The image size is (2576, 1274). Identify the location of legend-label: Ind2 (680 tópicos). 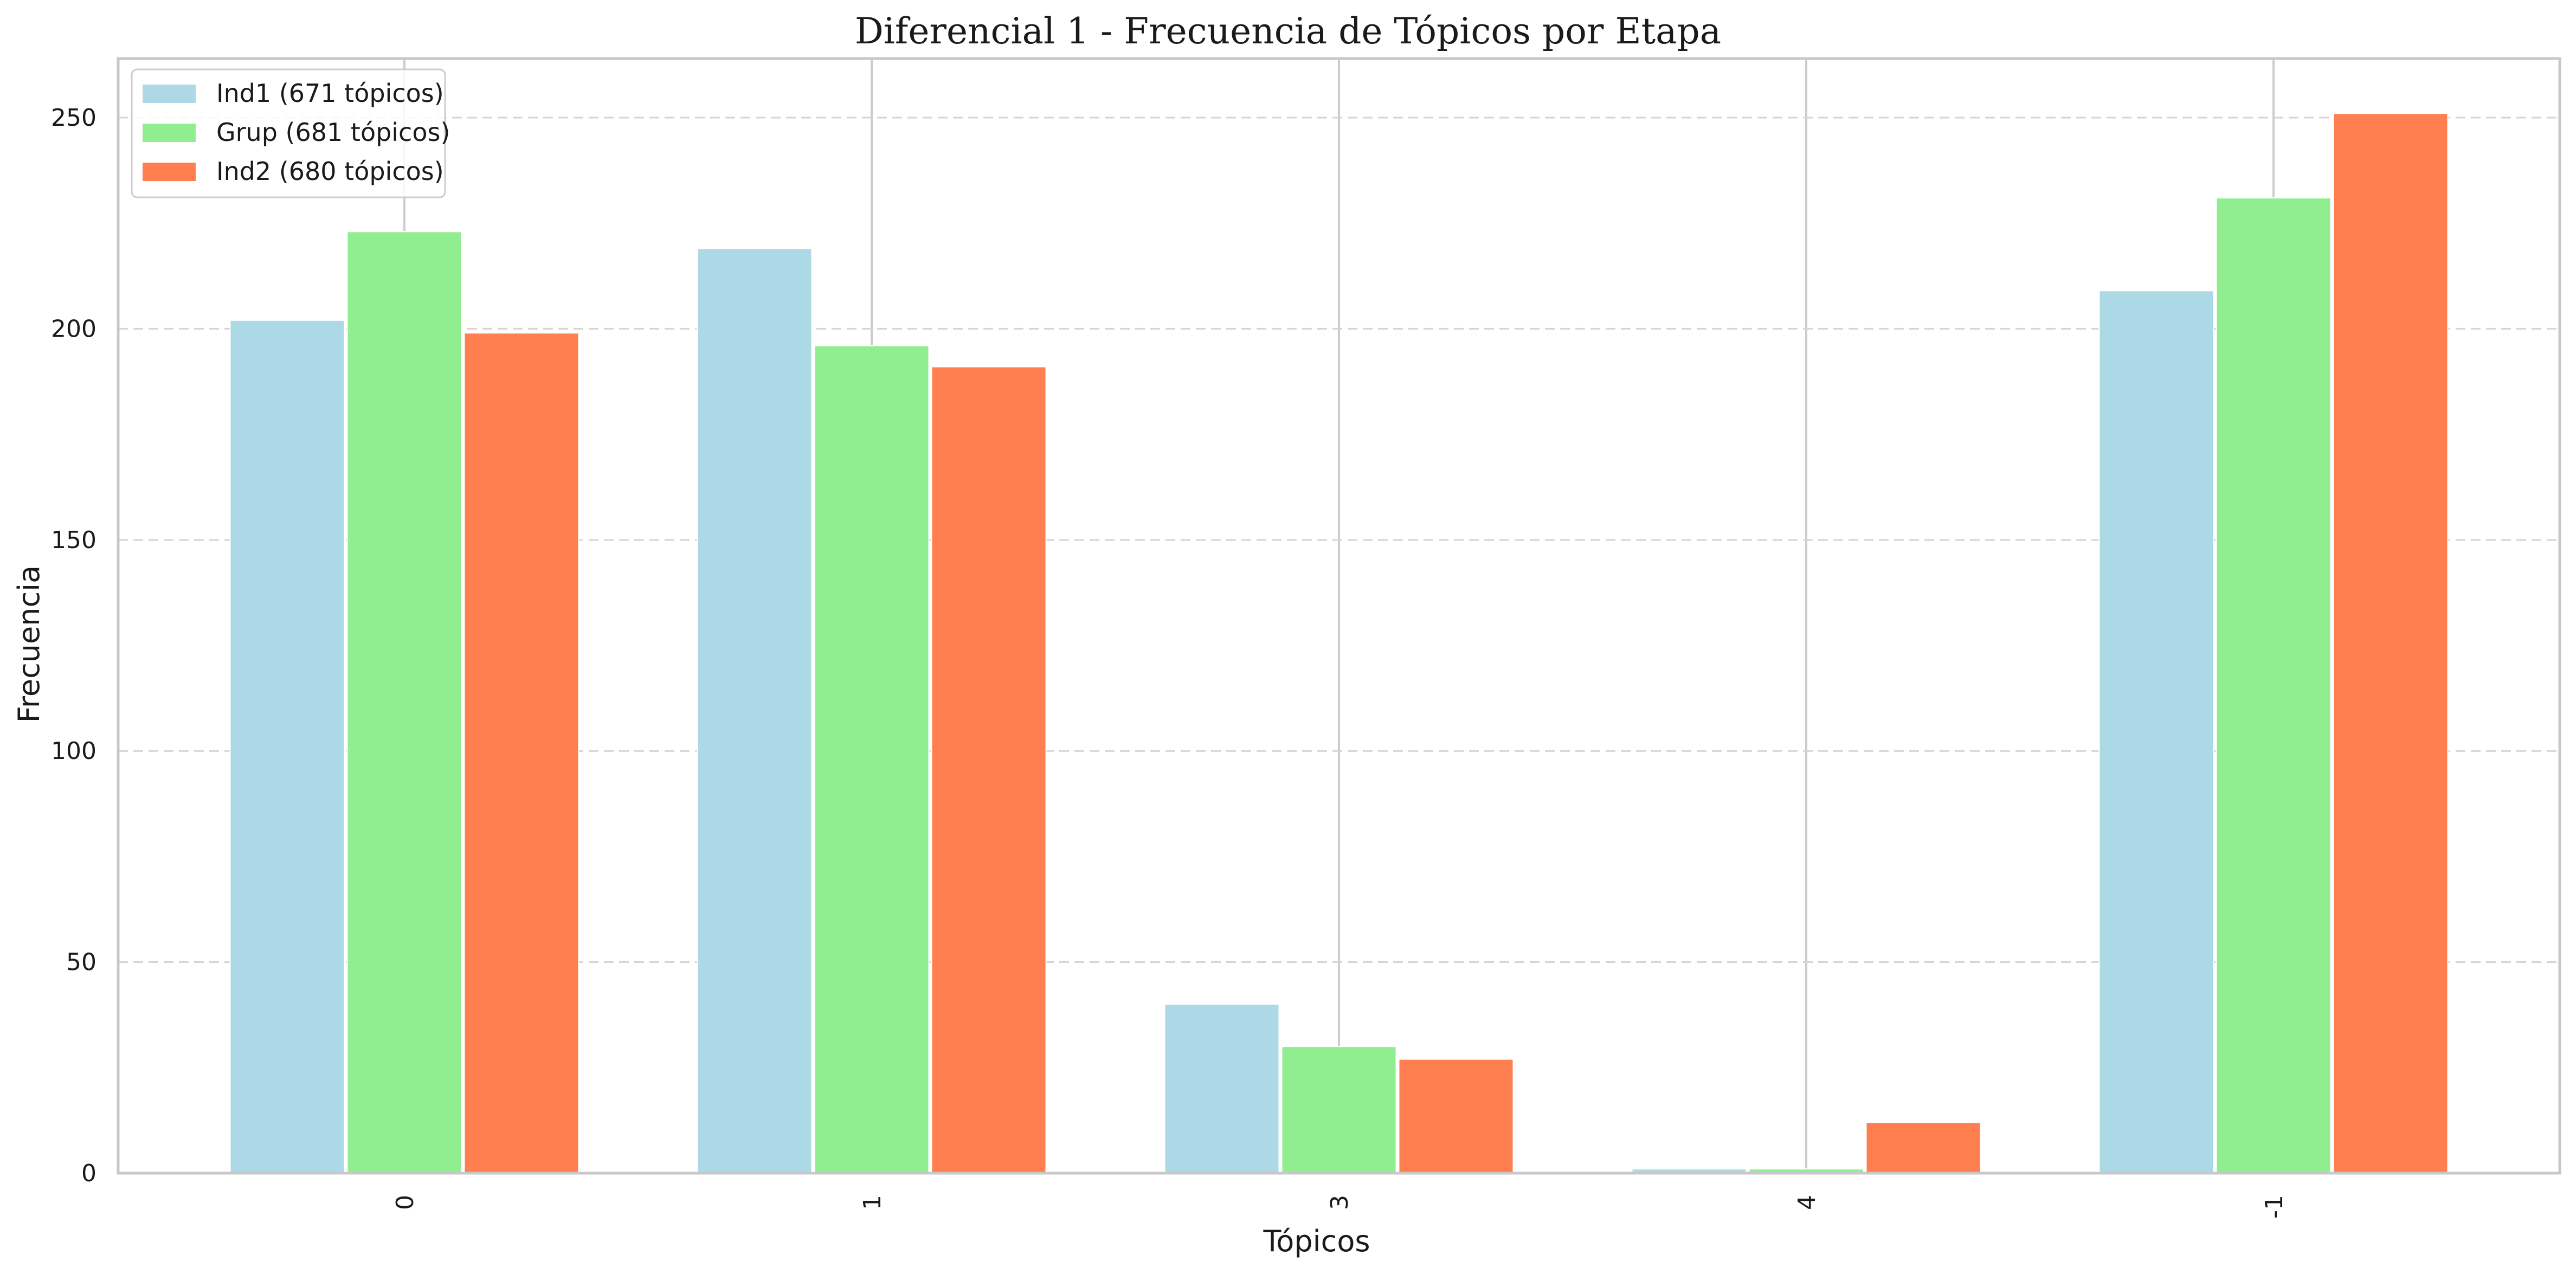
(330, 171).